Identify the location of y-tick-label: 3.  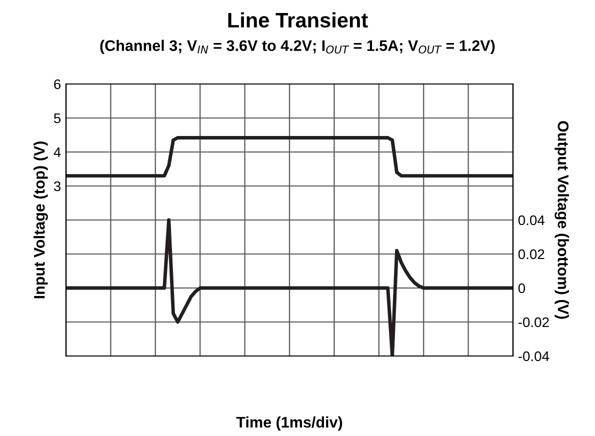
(57, 186).